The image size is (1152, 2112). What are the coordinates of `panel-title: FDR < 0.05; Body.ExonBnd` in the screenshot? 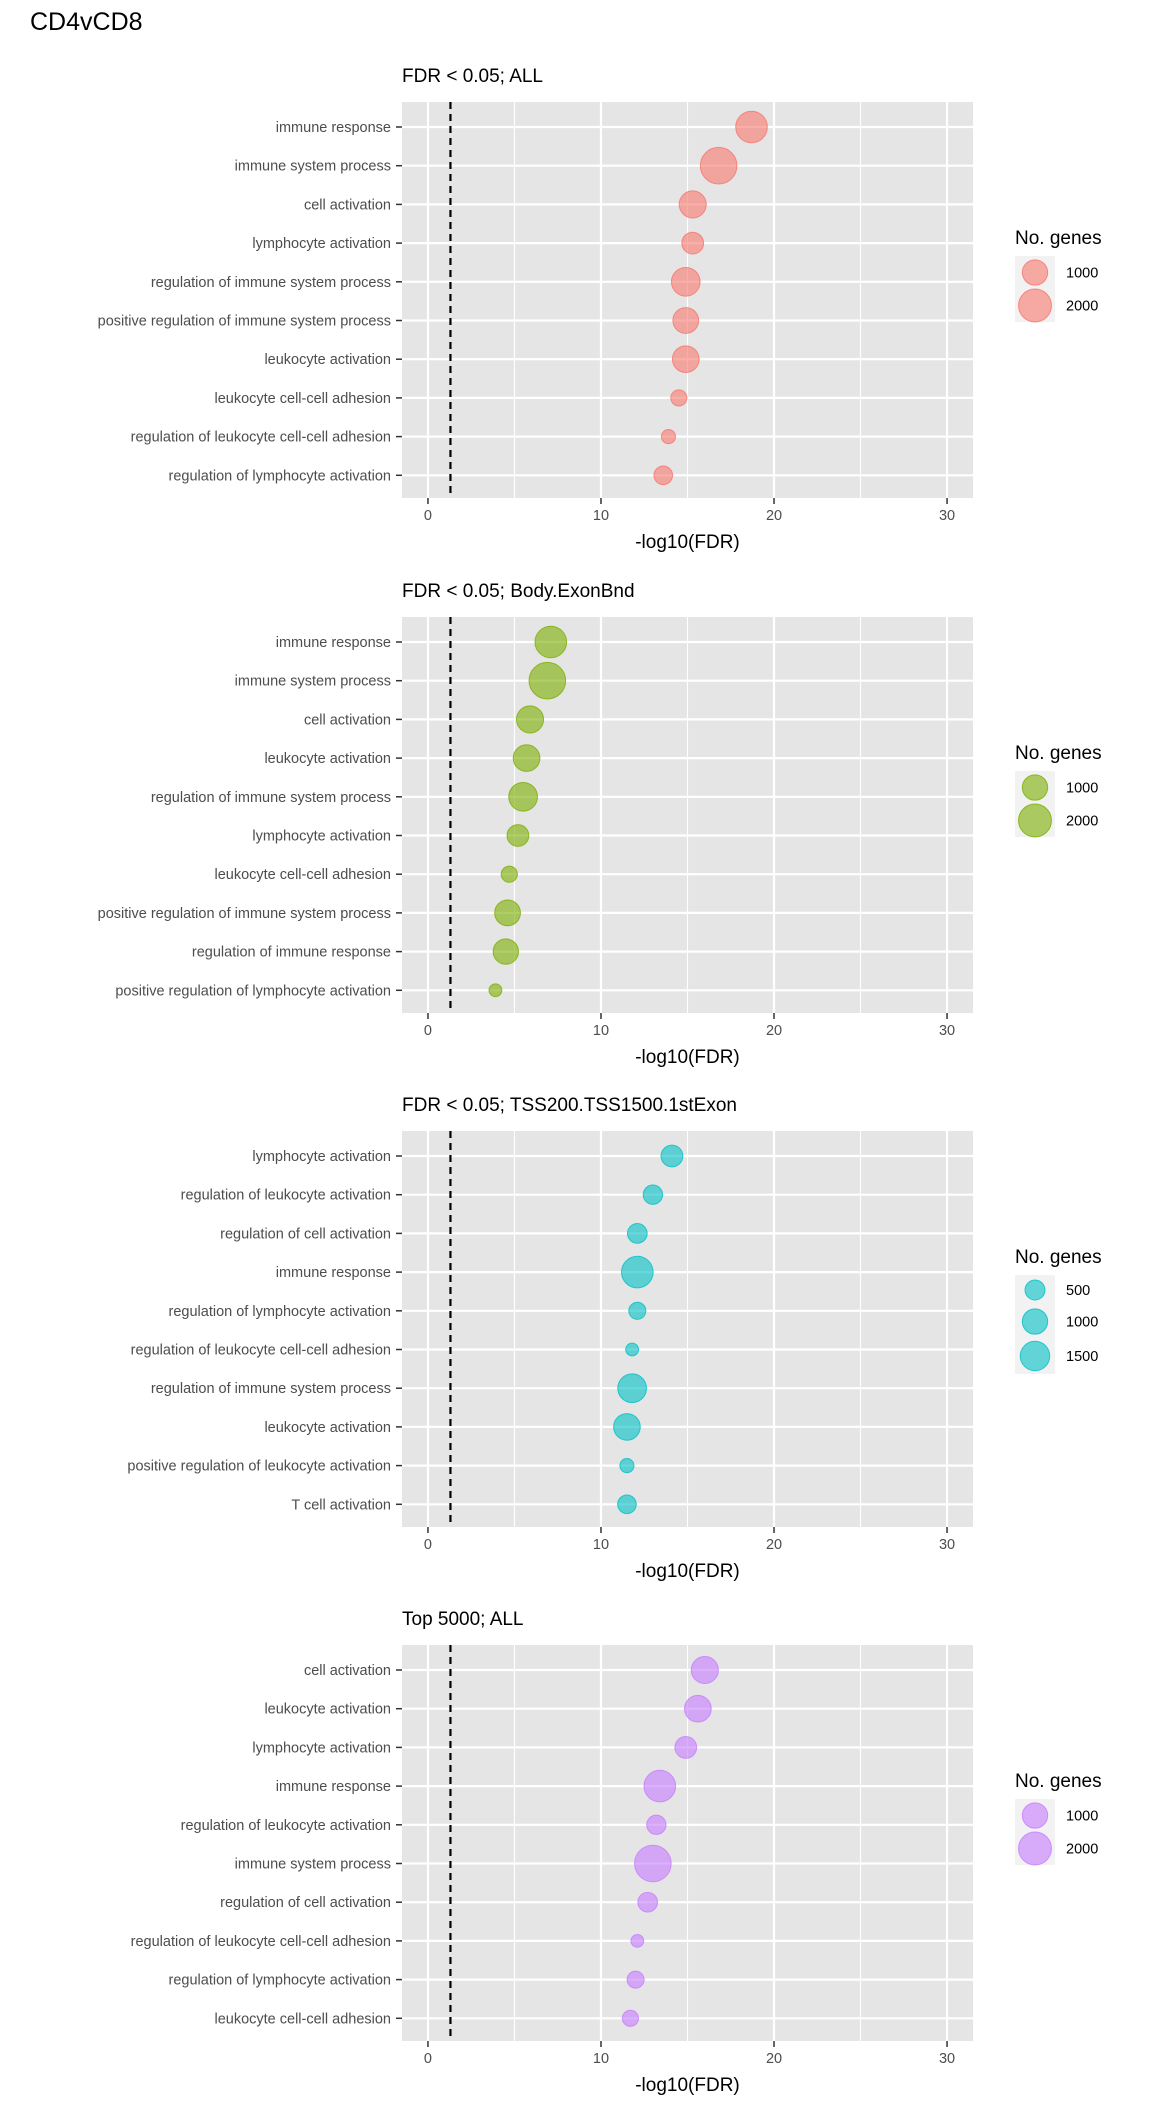 It's located at (518, 591).